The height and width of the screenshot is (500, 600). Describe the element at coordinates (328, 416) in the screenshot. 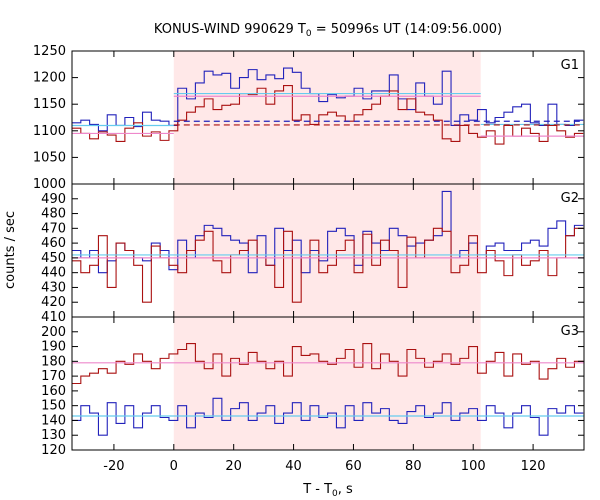

I see `series-blue-g3` at that location.